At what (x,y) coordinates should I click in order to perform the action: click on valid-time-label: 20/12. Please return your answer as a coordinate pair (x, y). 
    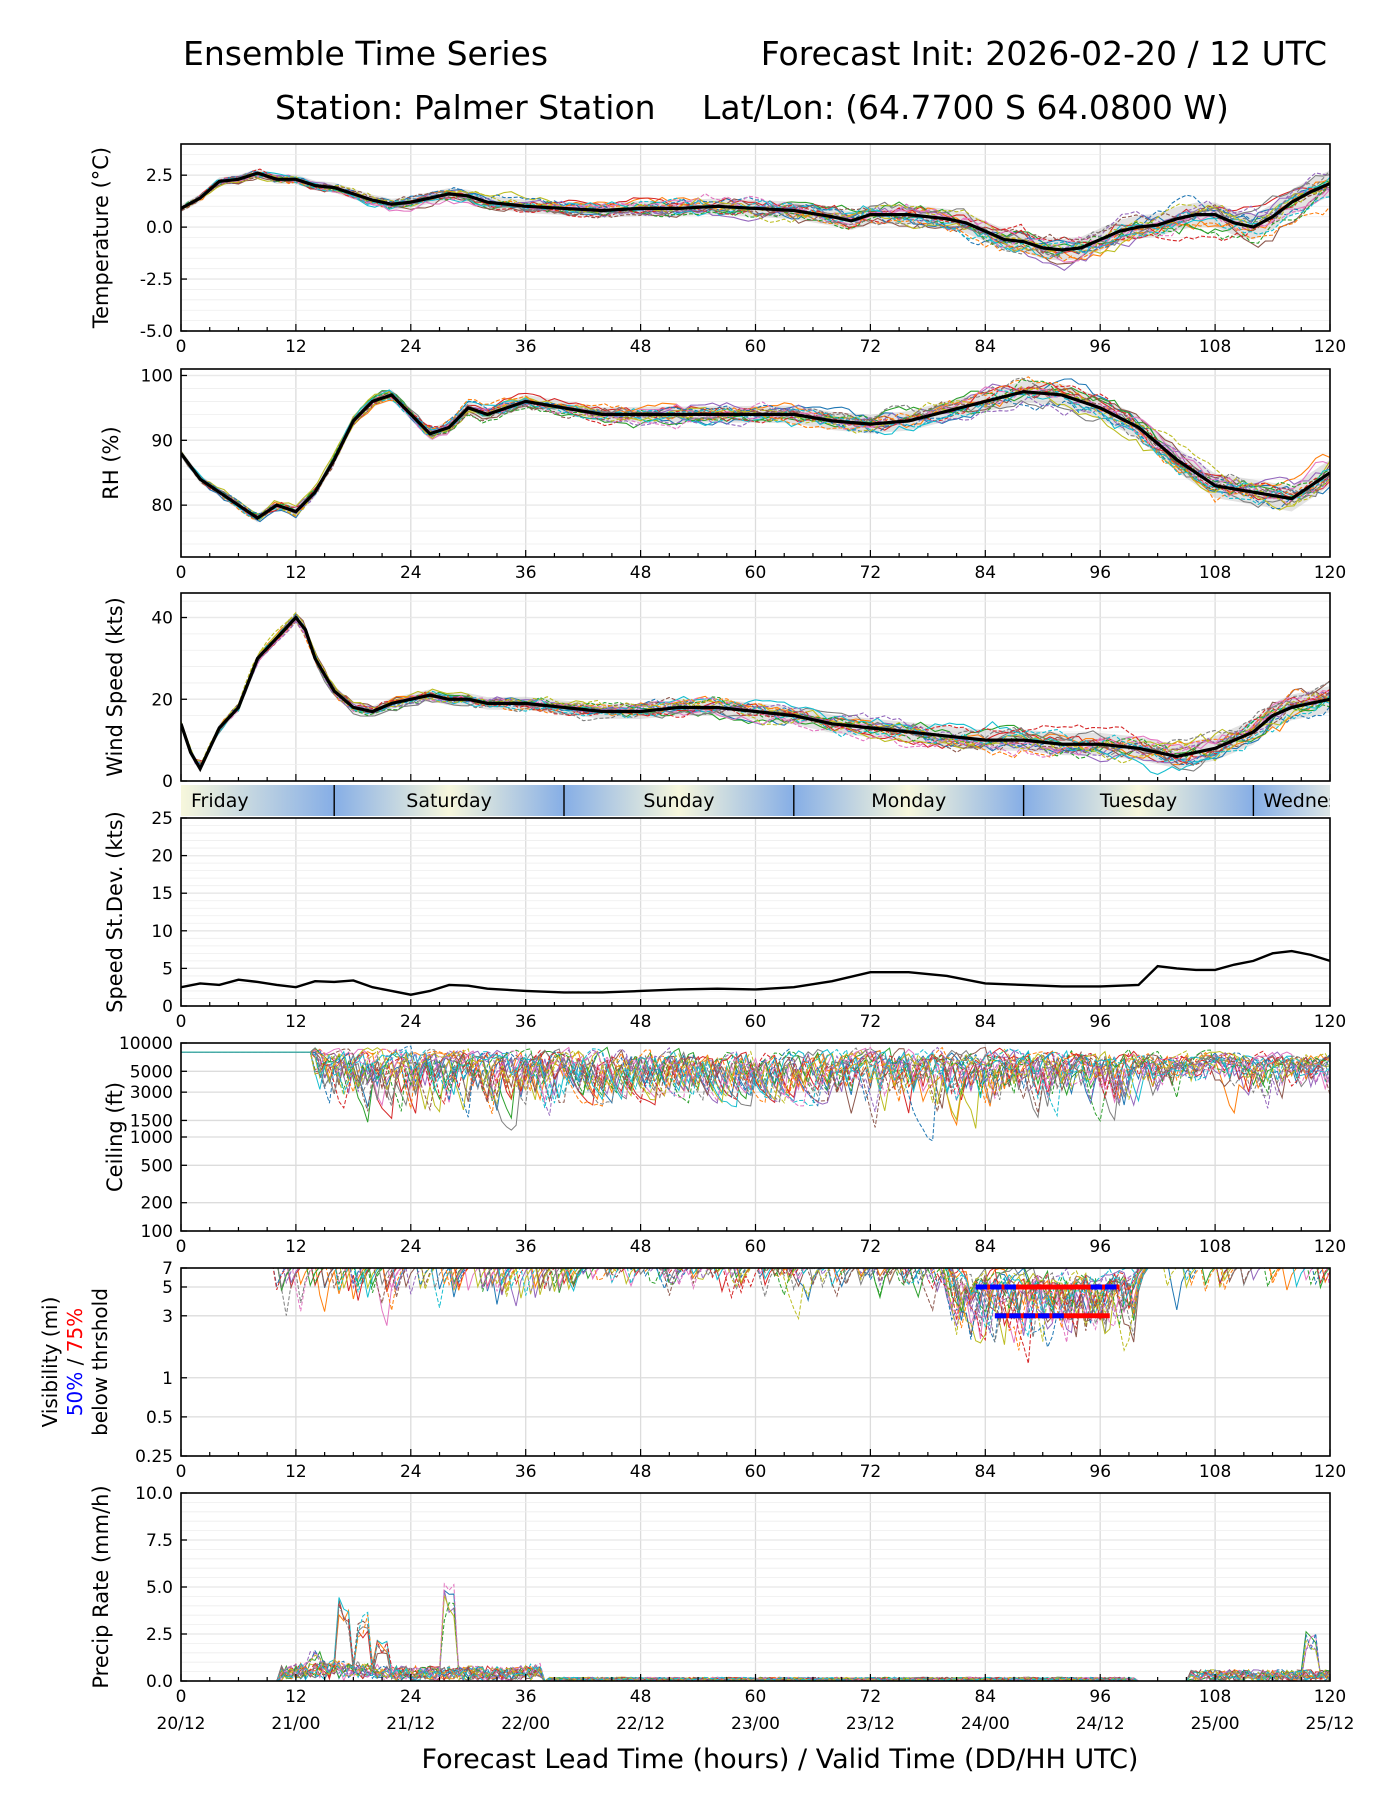
    Looking at the image, I should click on (181, 1724).